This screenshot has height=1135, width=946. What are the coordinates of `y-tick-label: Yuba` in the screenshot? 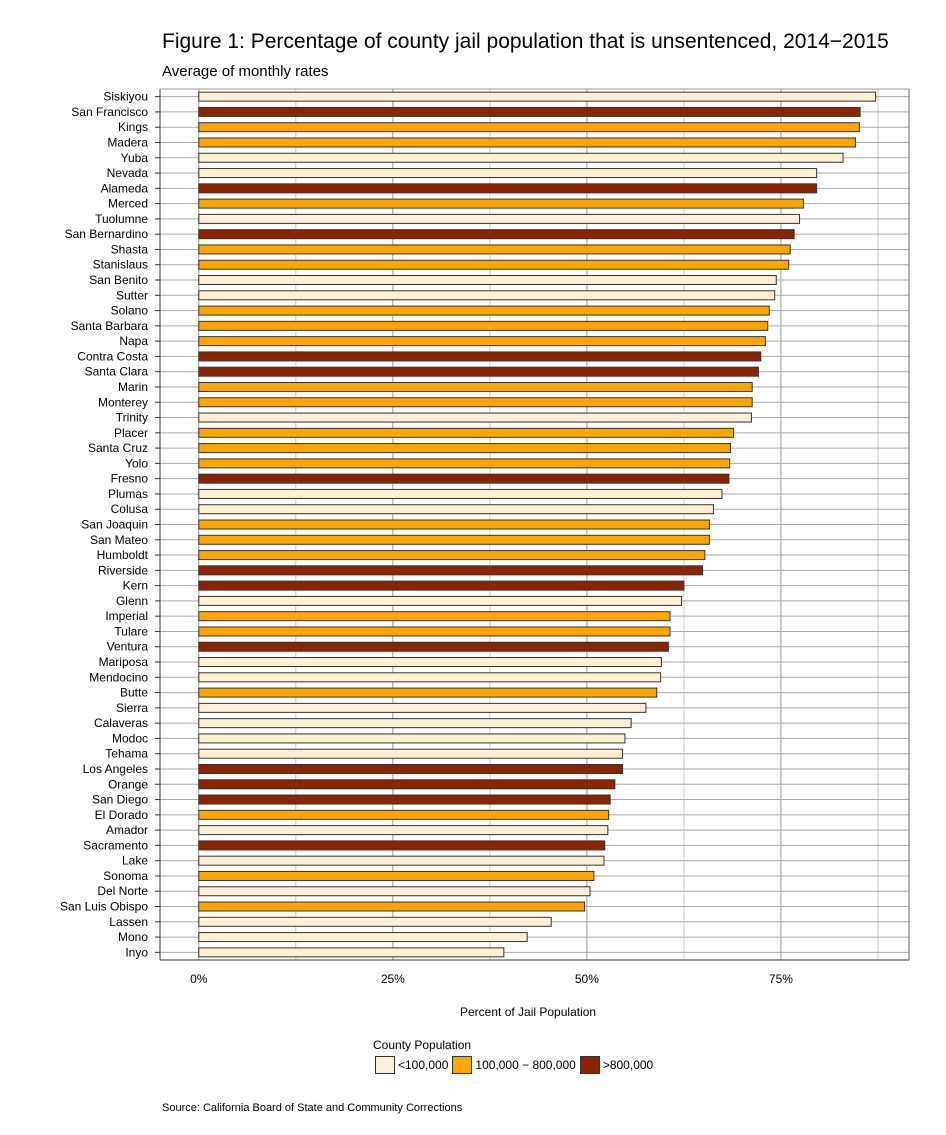 It's located at (135, 158).